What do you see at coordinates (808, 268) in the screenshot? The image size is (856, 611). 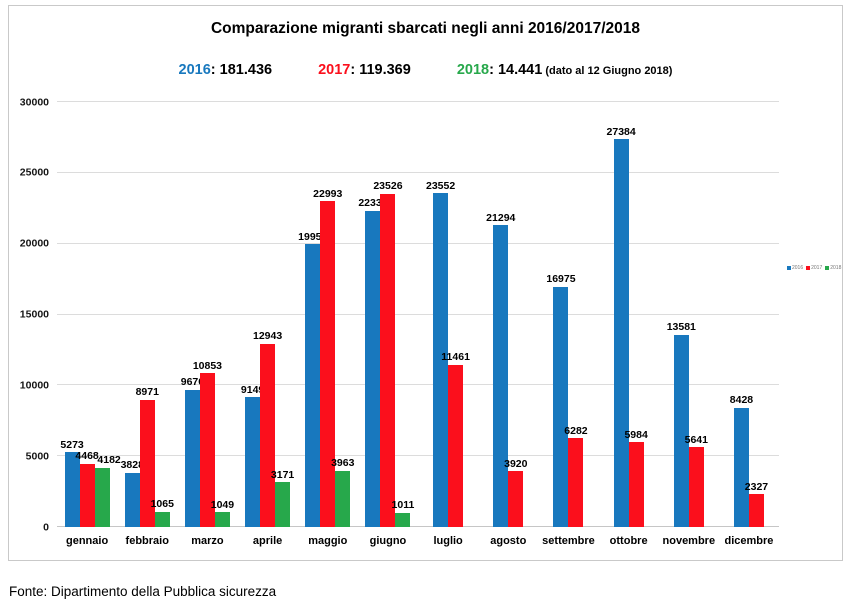 I see `legend-swatch-2017` at bounding box center [808, 268].